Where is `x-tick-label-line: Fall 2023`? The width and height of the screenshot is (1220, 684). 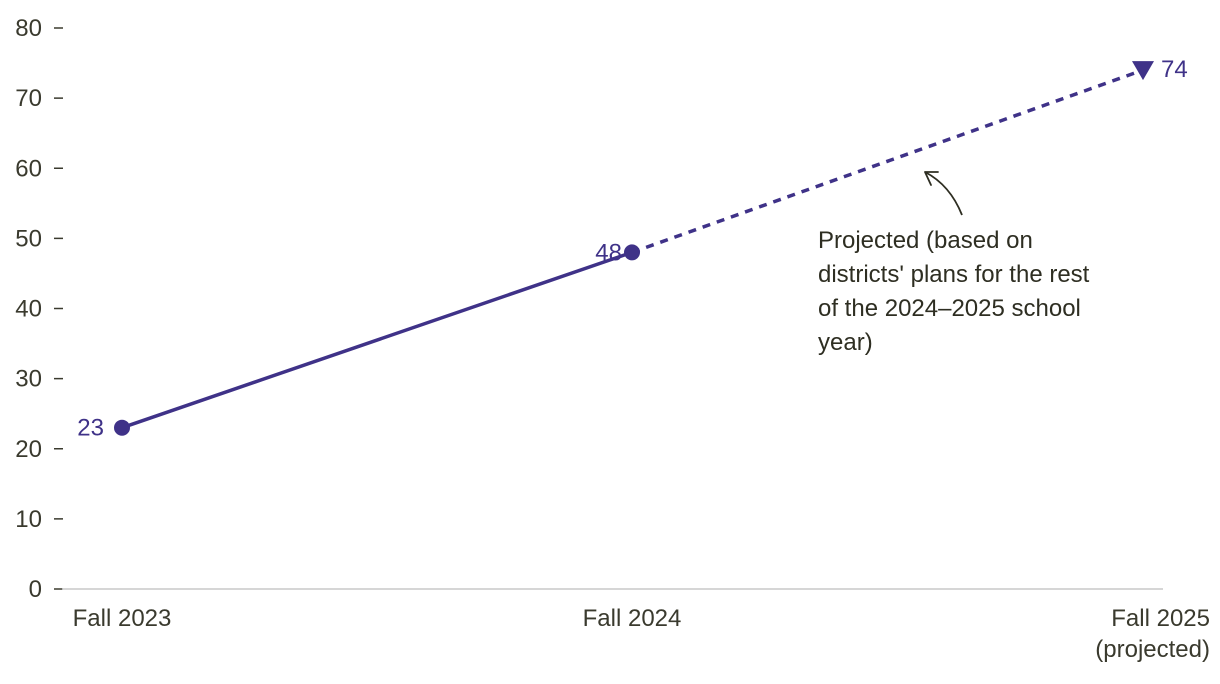 x-tick-label-line: Fall 2023 is located at coordinates (122, 618).